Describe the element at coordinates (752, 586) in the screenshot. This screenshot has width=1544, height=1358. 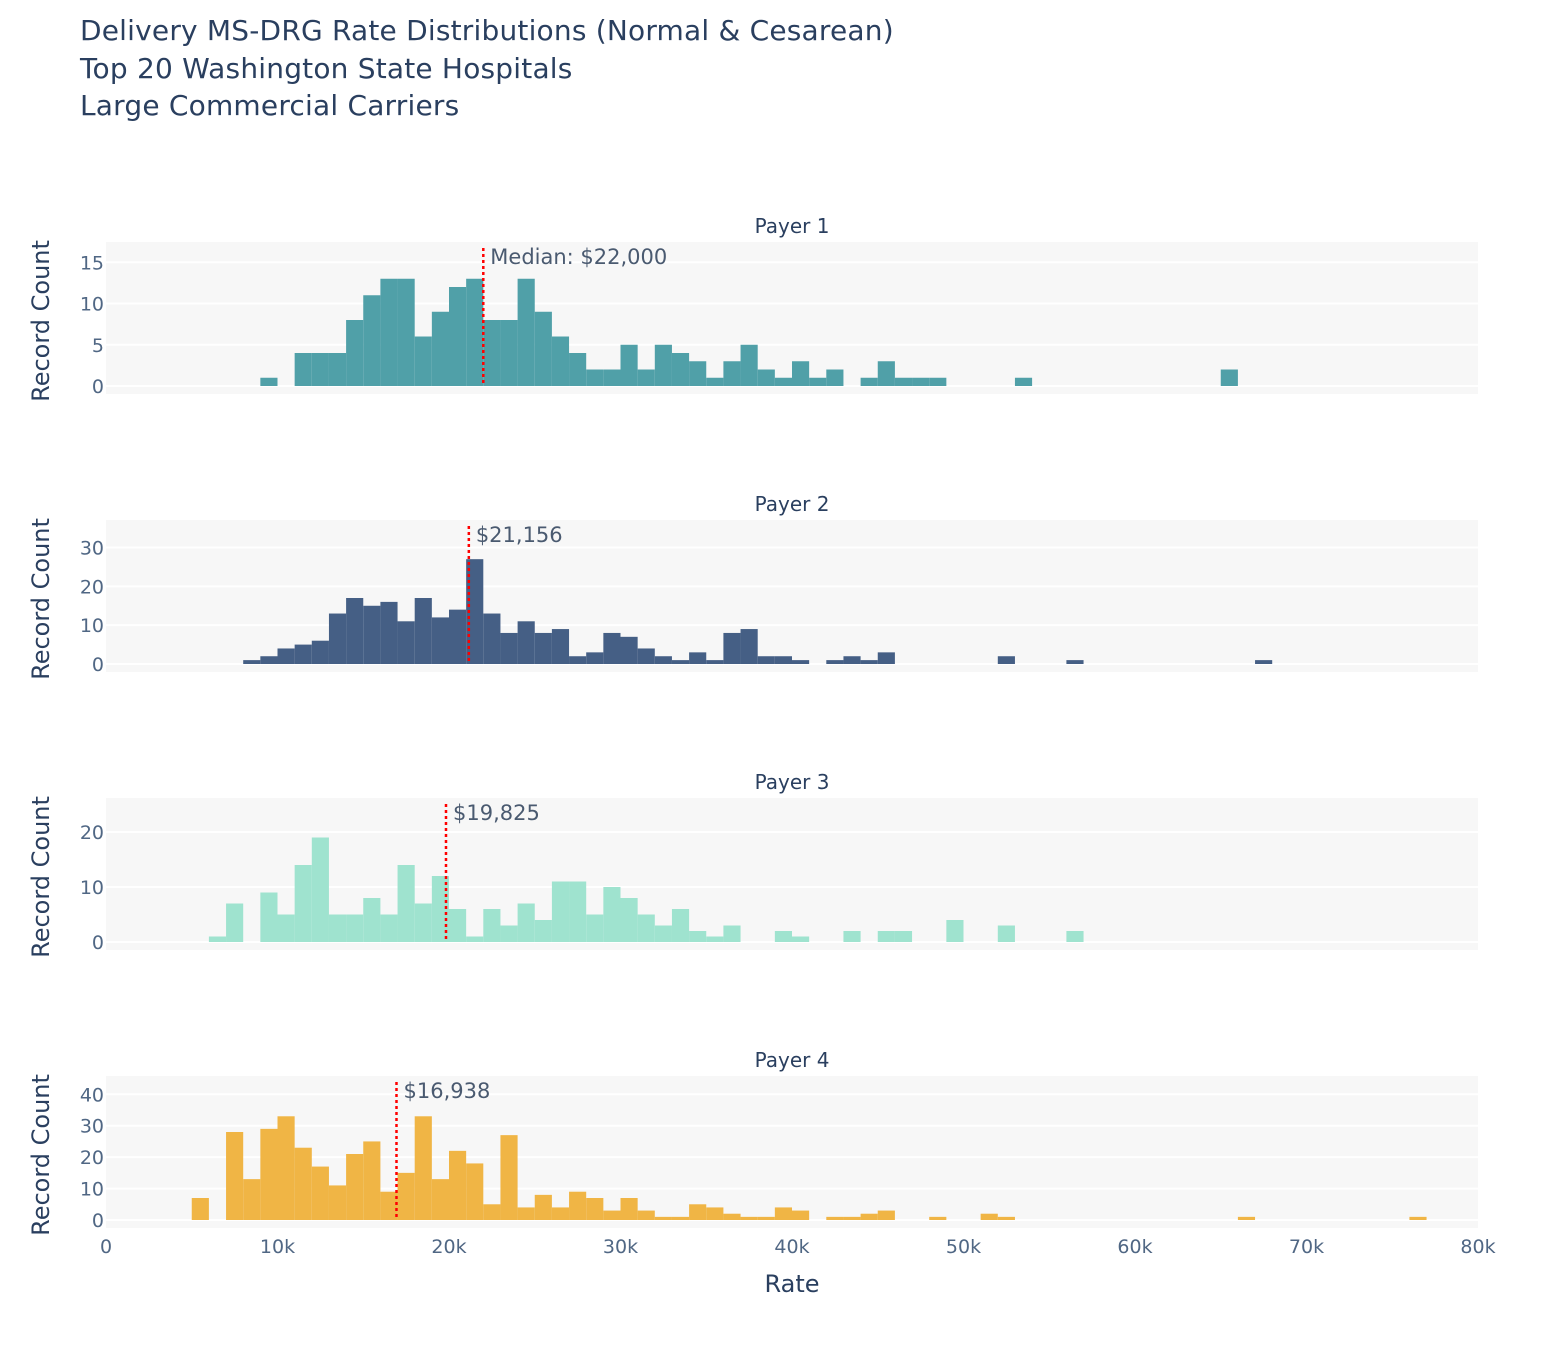
I see `panel-2: 0 10 20 30 $21,156 Payer 2 Record Count` at that location.